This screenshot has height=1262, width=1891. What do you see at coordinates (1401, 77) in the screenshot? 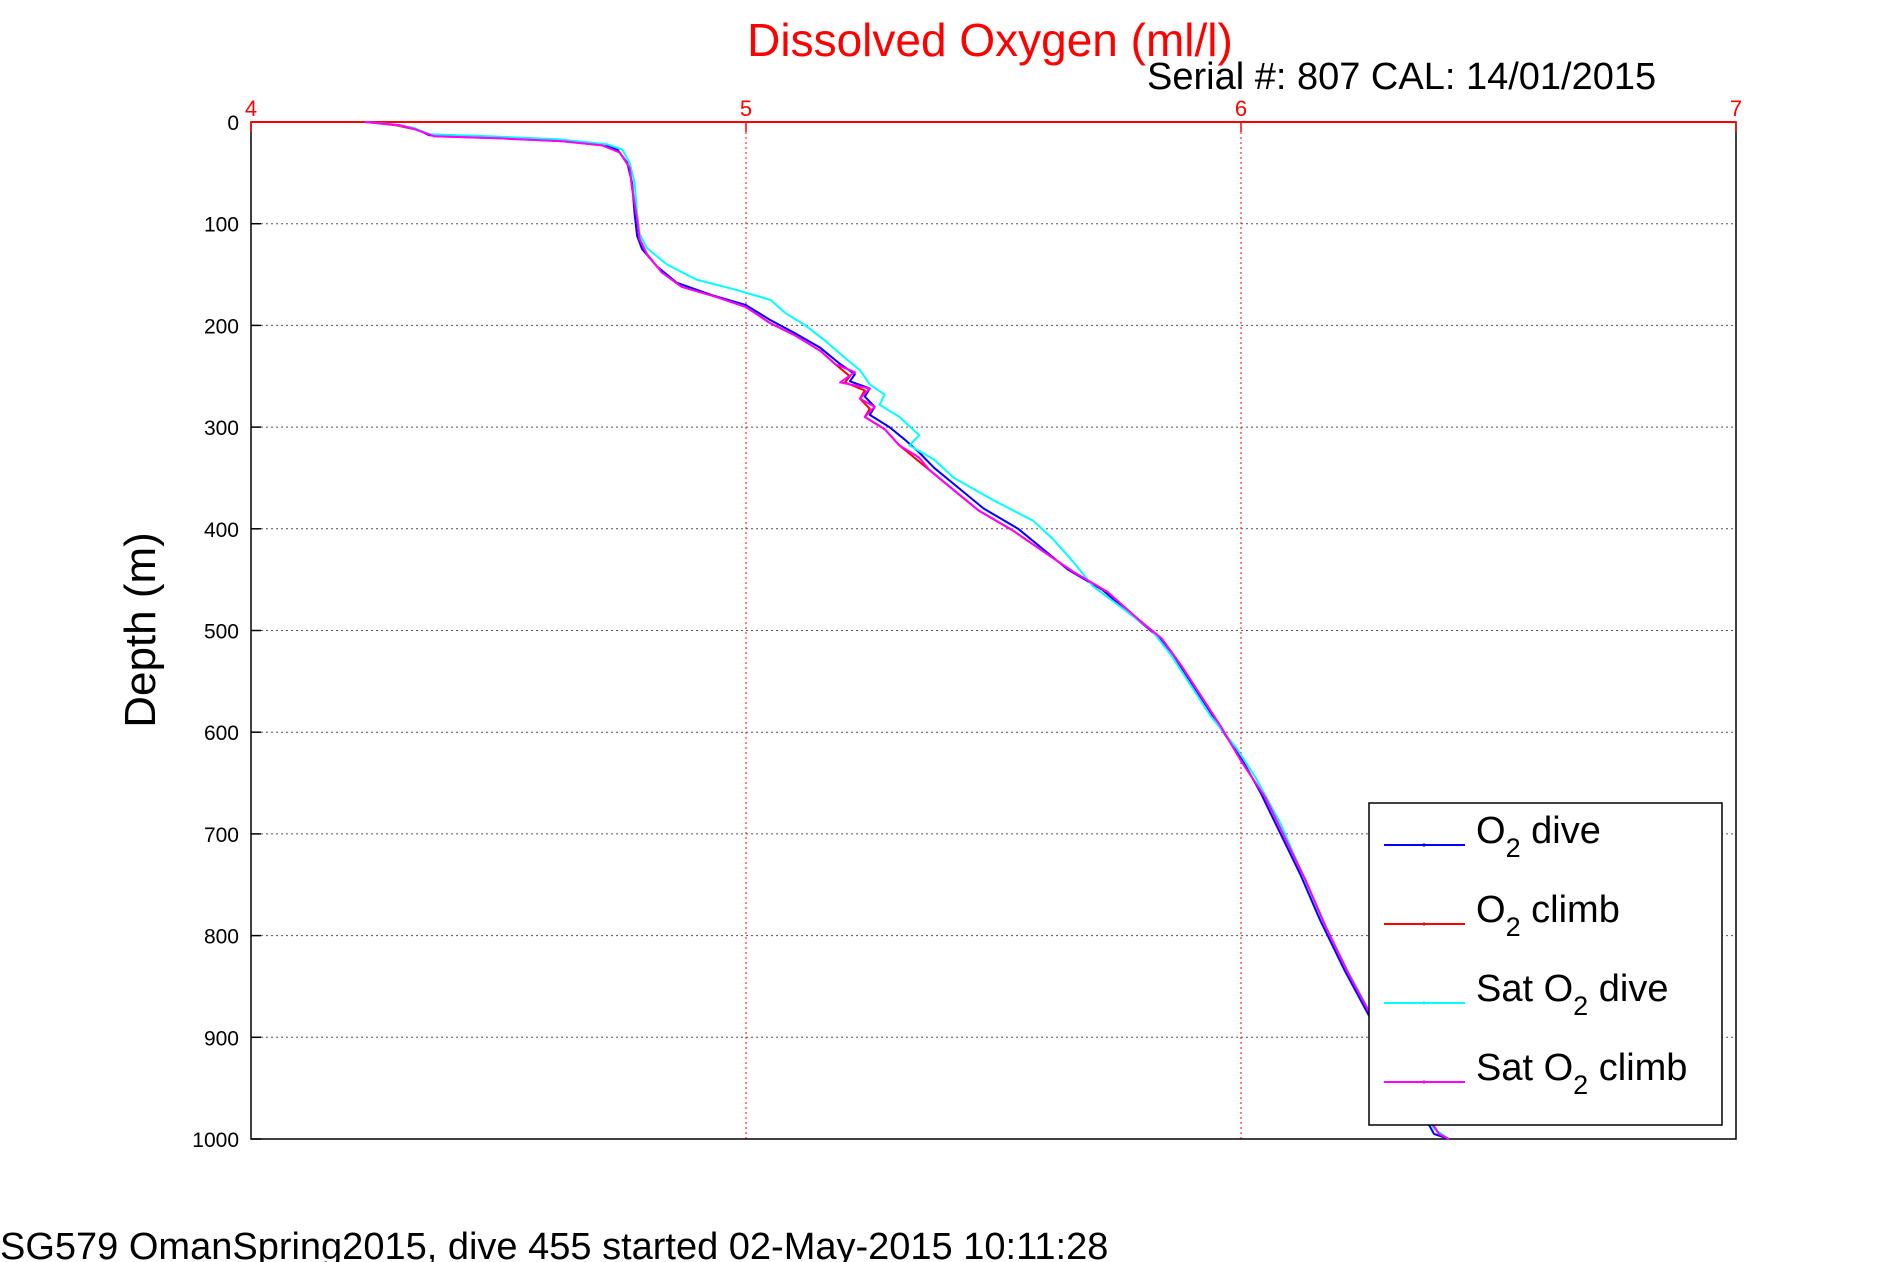
I see `chart-subtitle: Serial #: 807 CAL: 14/01/2015` at bounding box center [1401, 77].